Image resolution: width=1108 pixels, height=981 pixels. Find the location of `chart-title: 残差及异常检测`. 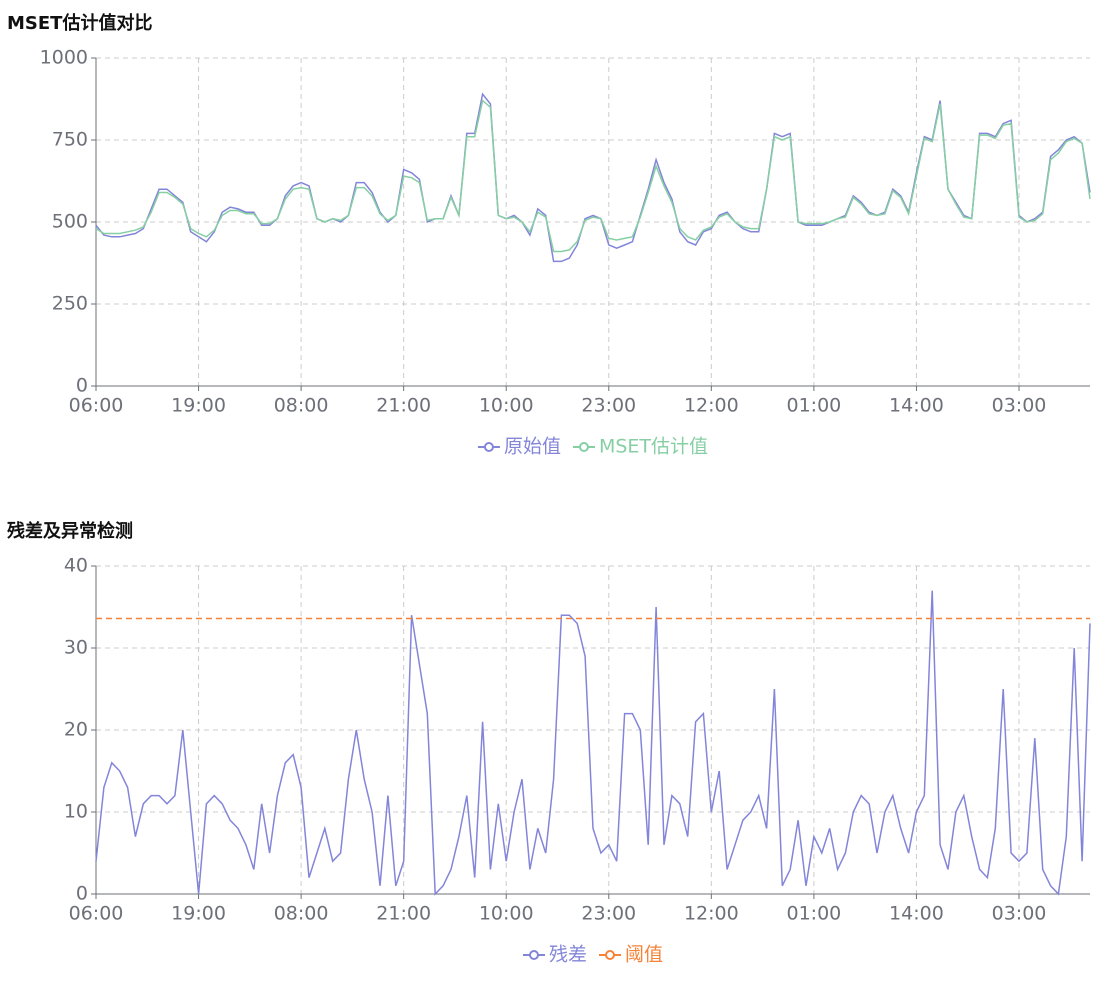

chart-title: 残差及异常检测 is located at coordinates (70, 531).